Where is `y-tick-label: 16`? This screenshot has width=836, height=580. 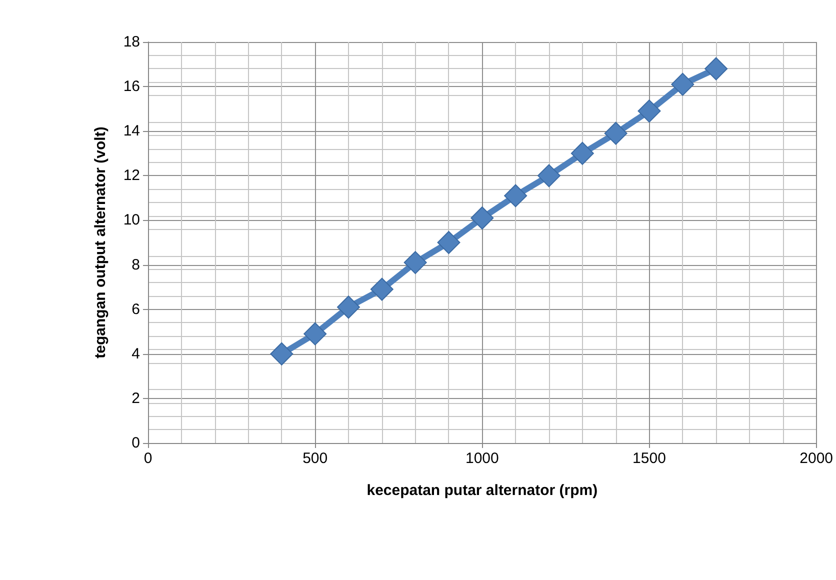
y-tick-label: 16 is located at coordinates (131, 87).